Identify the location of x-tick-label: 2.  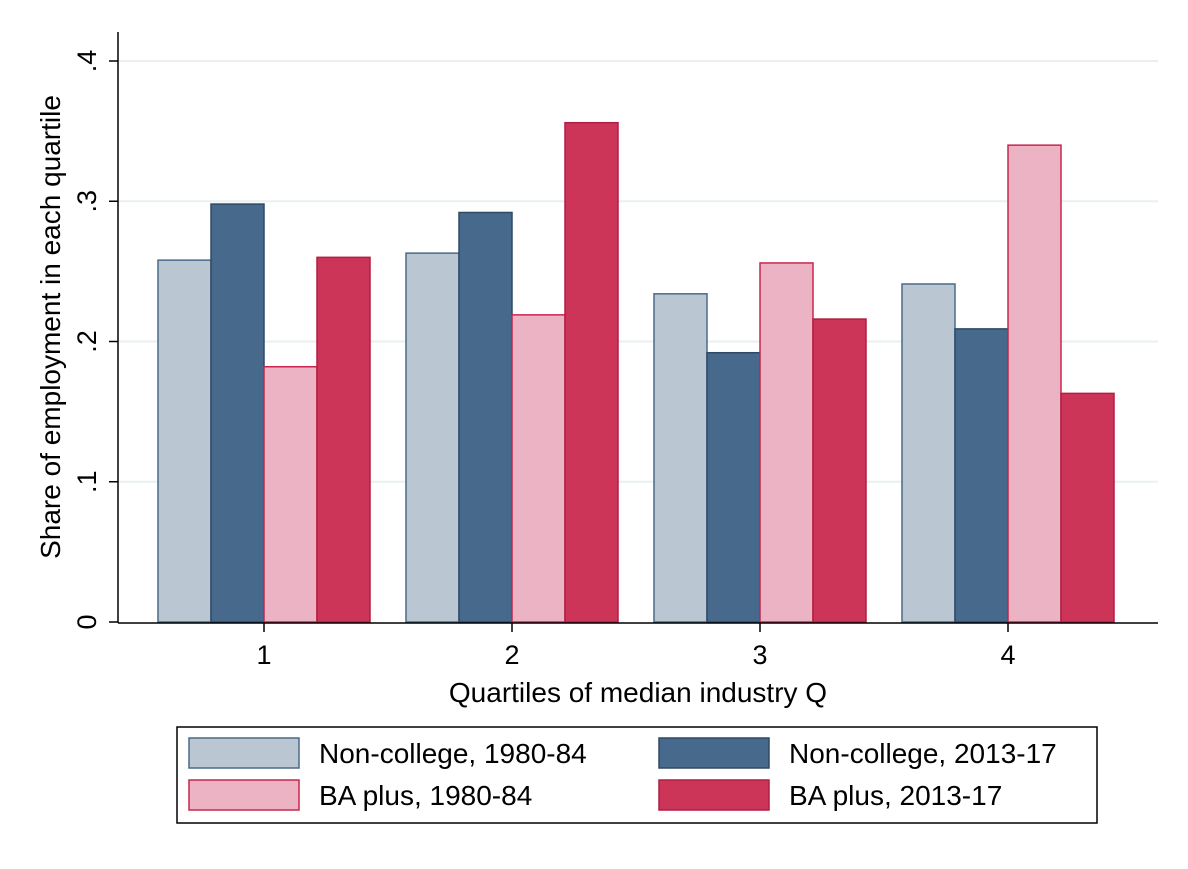
(511, 655).